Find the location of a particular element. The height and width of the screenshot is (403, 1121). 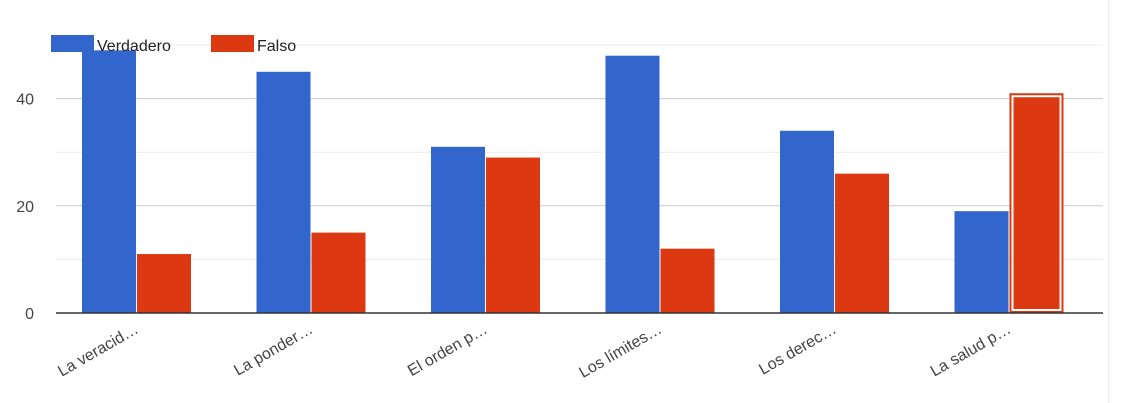

y-tick-label: 40 is located at coordinates (25, 100).